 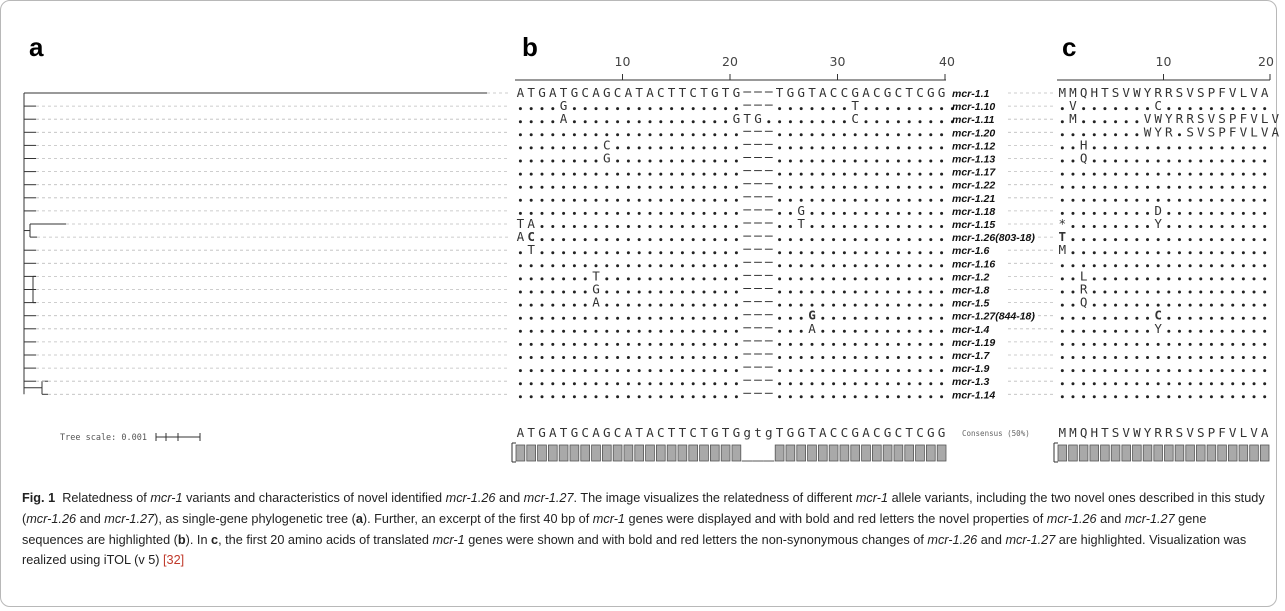 I want to click on nt-row-char: C, so click(x=845, y=92).